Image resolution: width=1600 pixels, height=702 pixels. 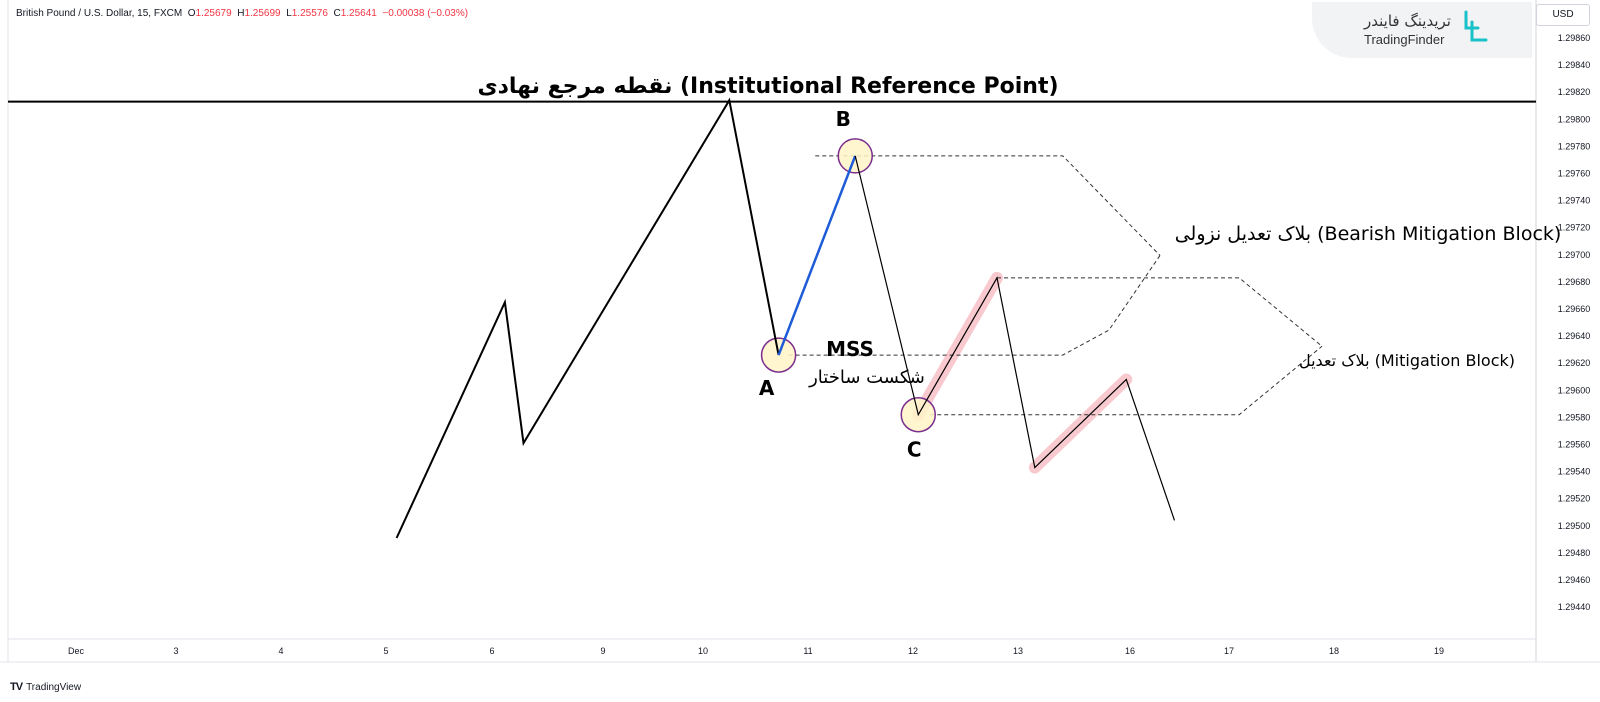 What do you see at coordinates (385, 651) in the screenshot?
I see `time-tick-label: 5` at bounding box center [385, 651].